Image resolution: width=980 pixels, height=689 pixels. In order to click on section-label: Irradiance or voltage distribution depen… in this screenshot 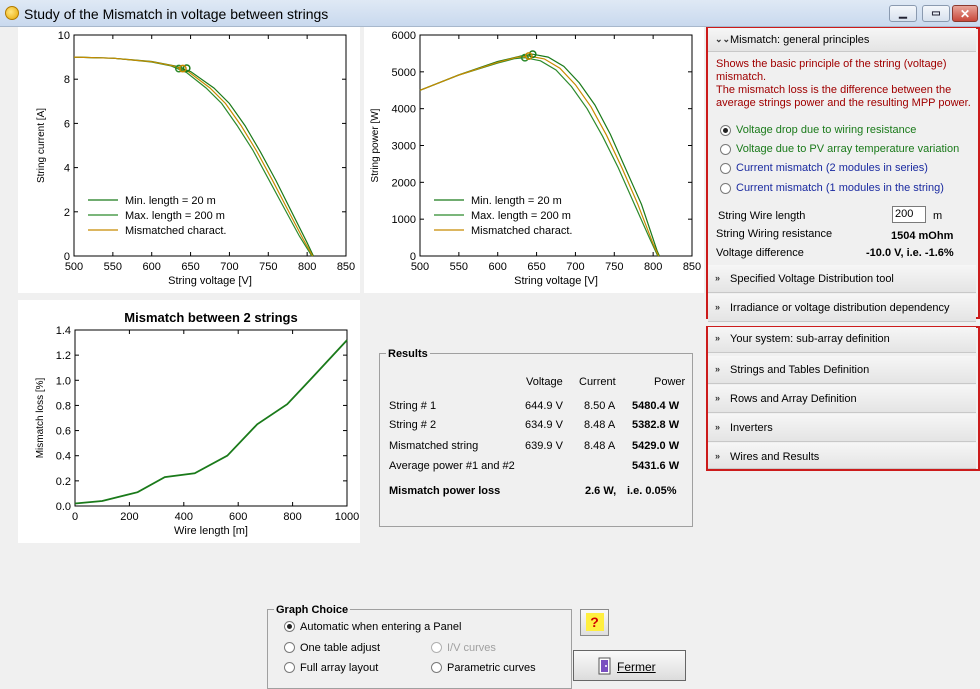, I will do `click(840, 308)`.